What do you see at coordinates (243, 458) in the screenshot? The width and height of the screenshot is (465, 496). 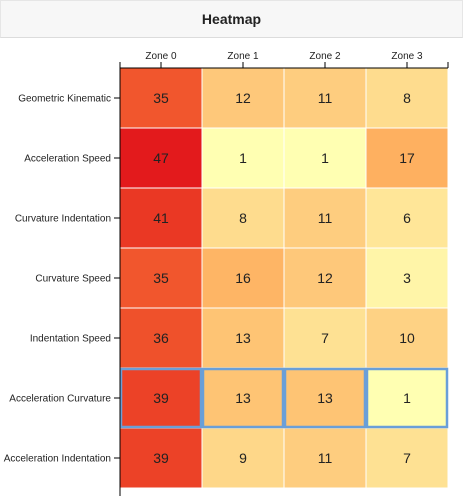 I see `cell-value-label: 9` at bounding box center [243, 458].